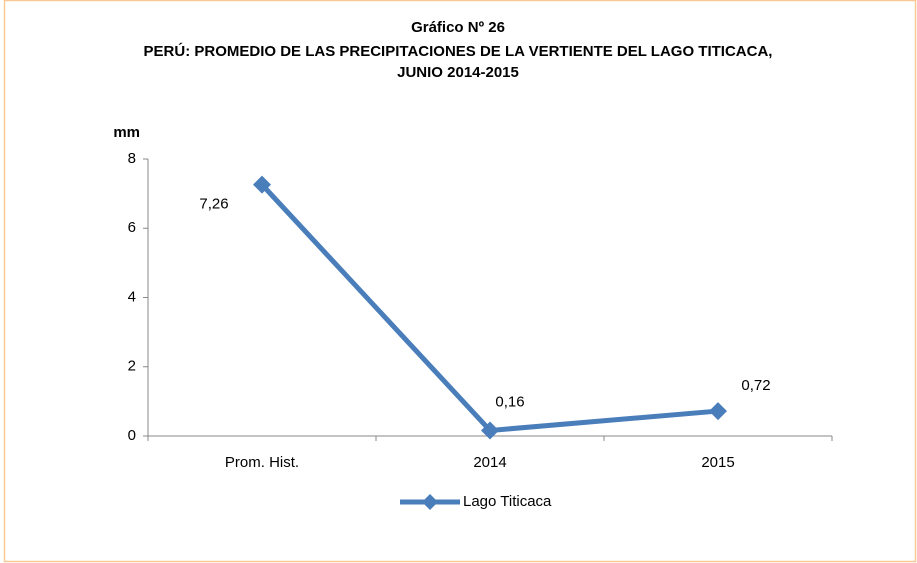 The width and height of the screenshot is (917, 563). I want to click on y-tick-label: 6, so click(132, 227).